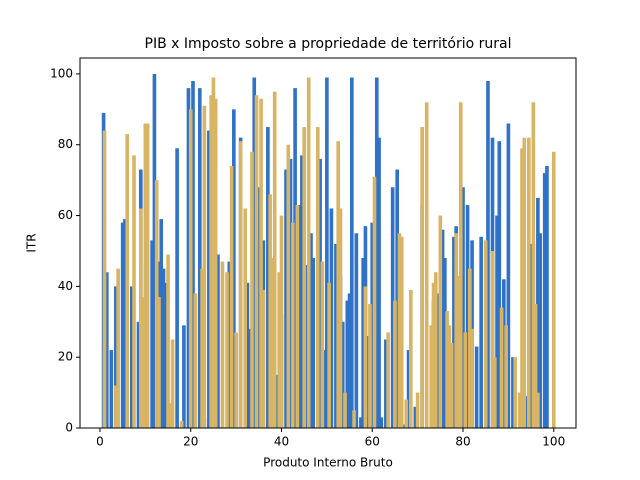 The width and height of the screenshot is (640, 480). I want to click on x-tick-label: 100, so click(553, 442).